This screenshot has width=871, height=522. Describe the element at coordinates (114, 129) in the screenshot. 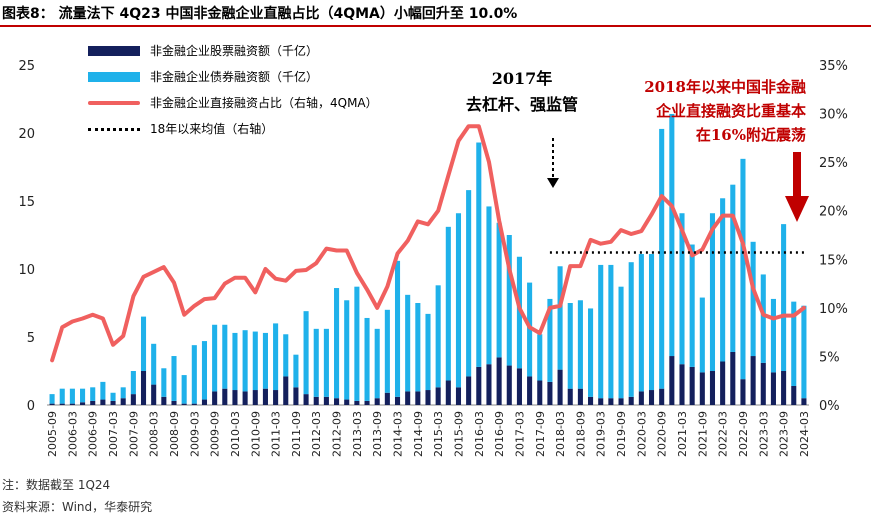

I see `legend-swatch-avg` at that location.